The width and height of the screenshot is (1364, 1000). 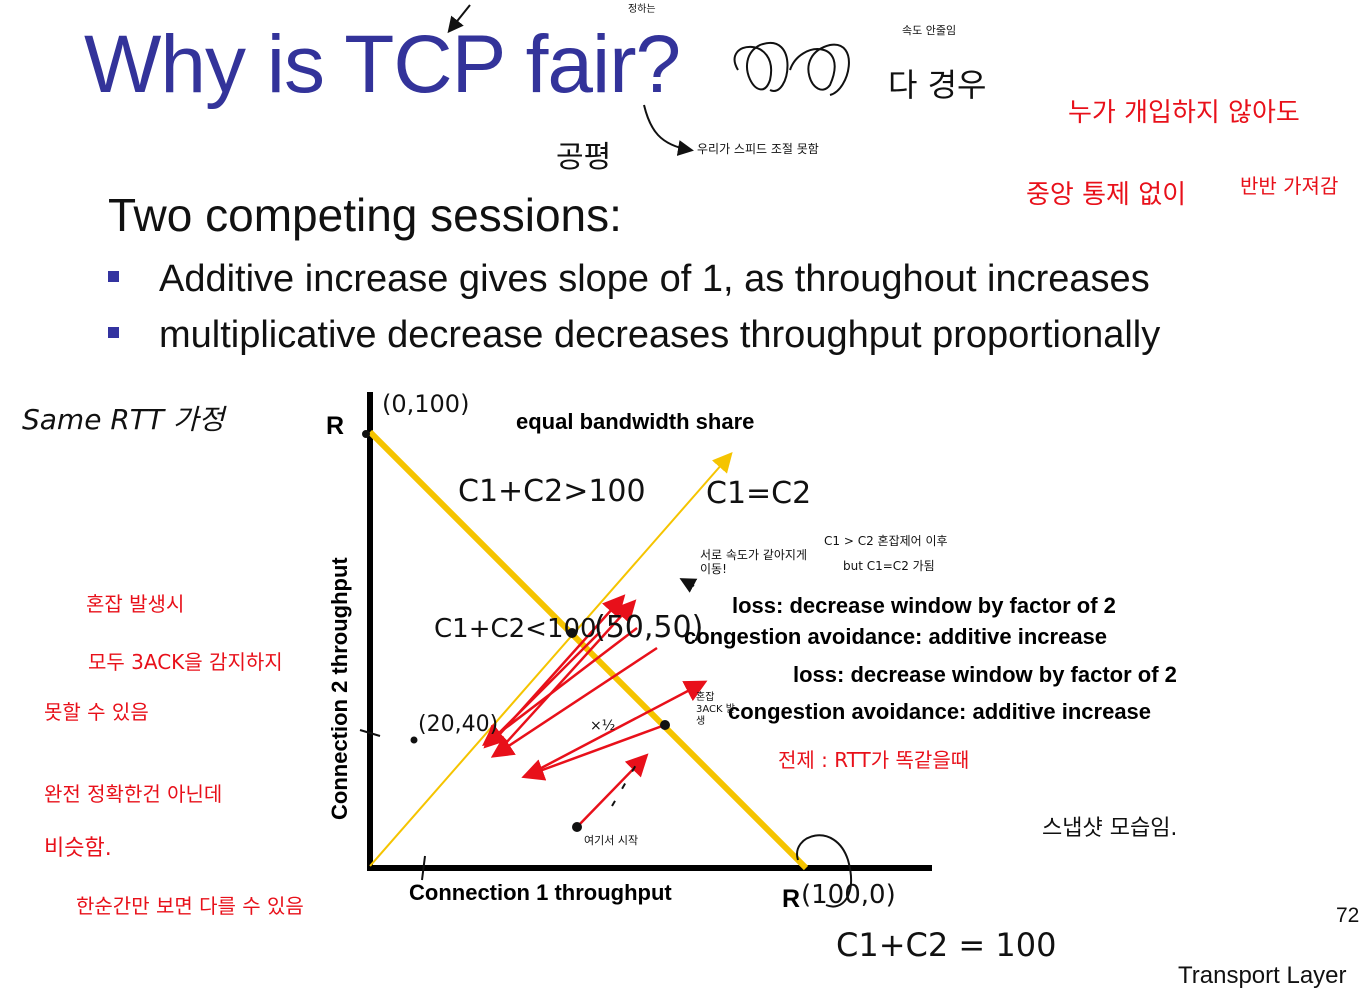 I want to click on handwritten-note: 서로 속도가 같아지게 이동!, so click(x=753, y=562).